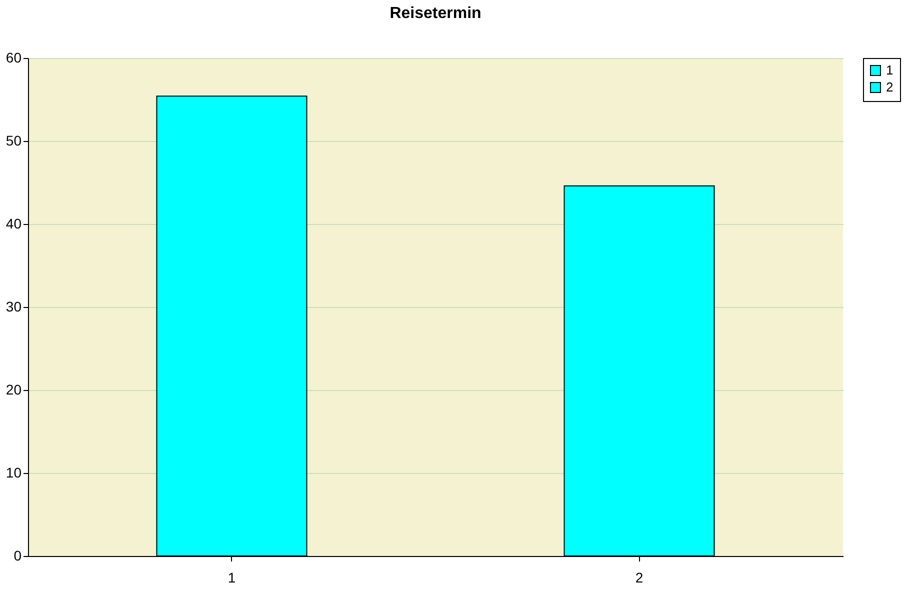  I want to click on y-tick-label: 50, so click(14, 140).